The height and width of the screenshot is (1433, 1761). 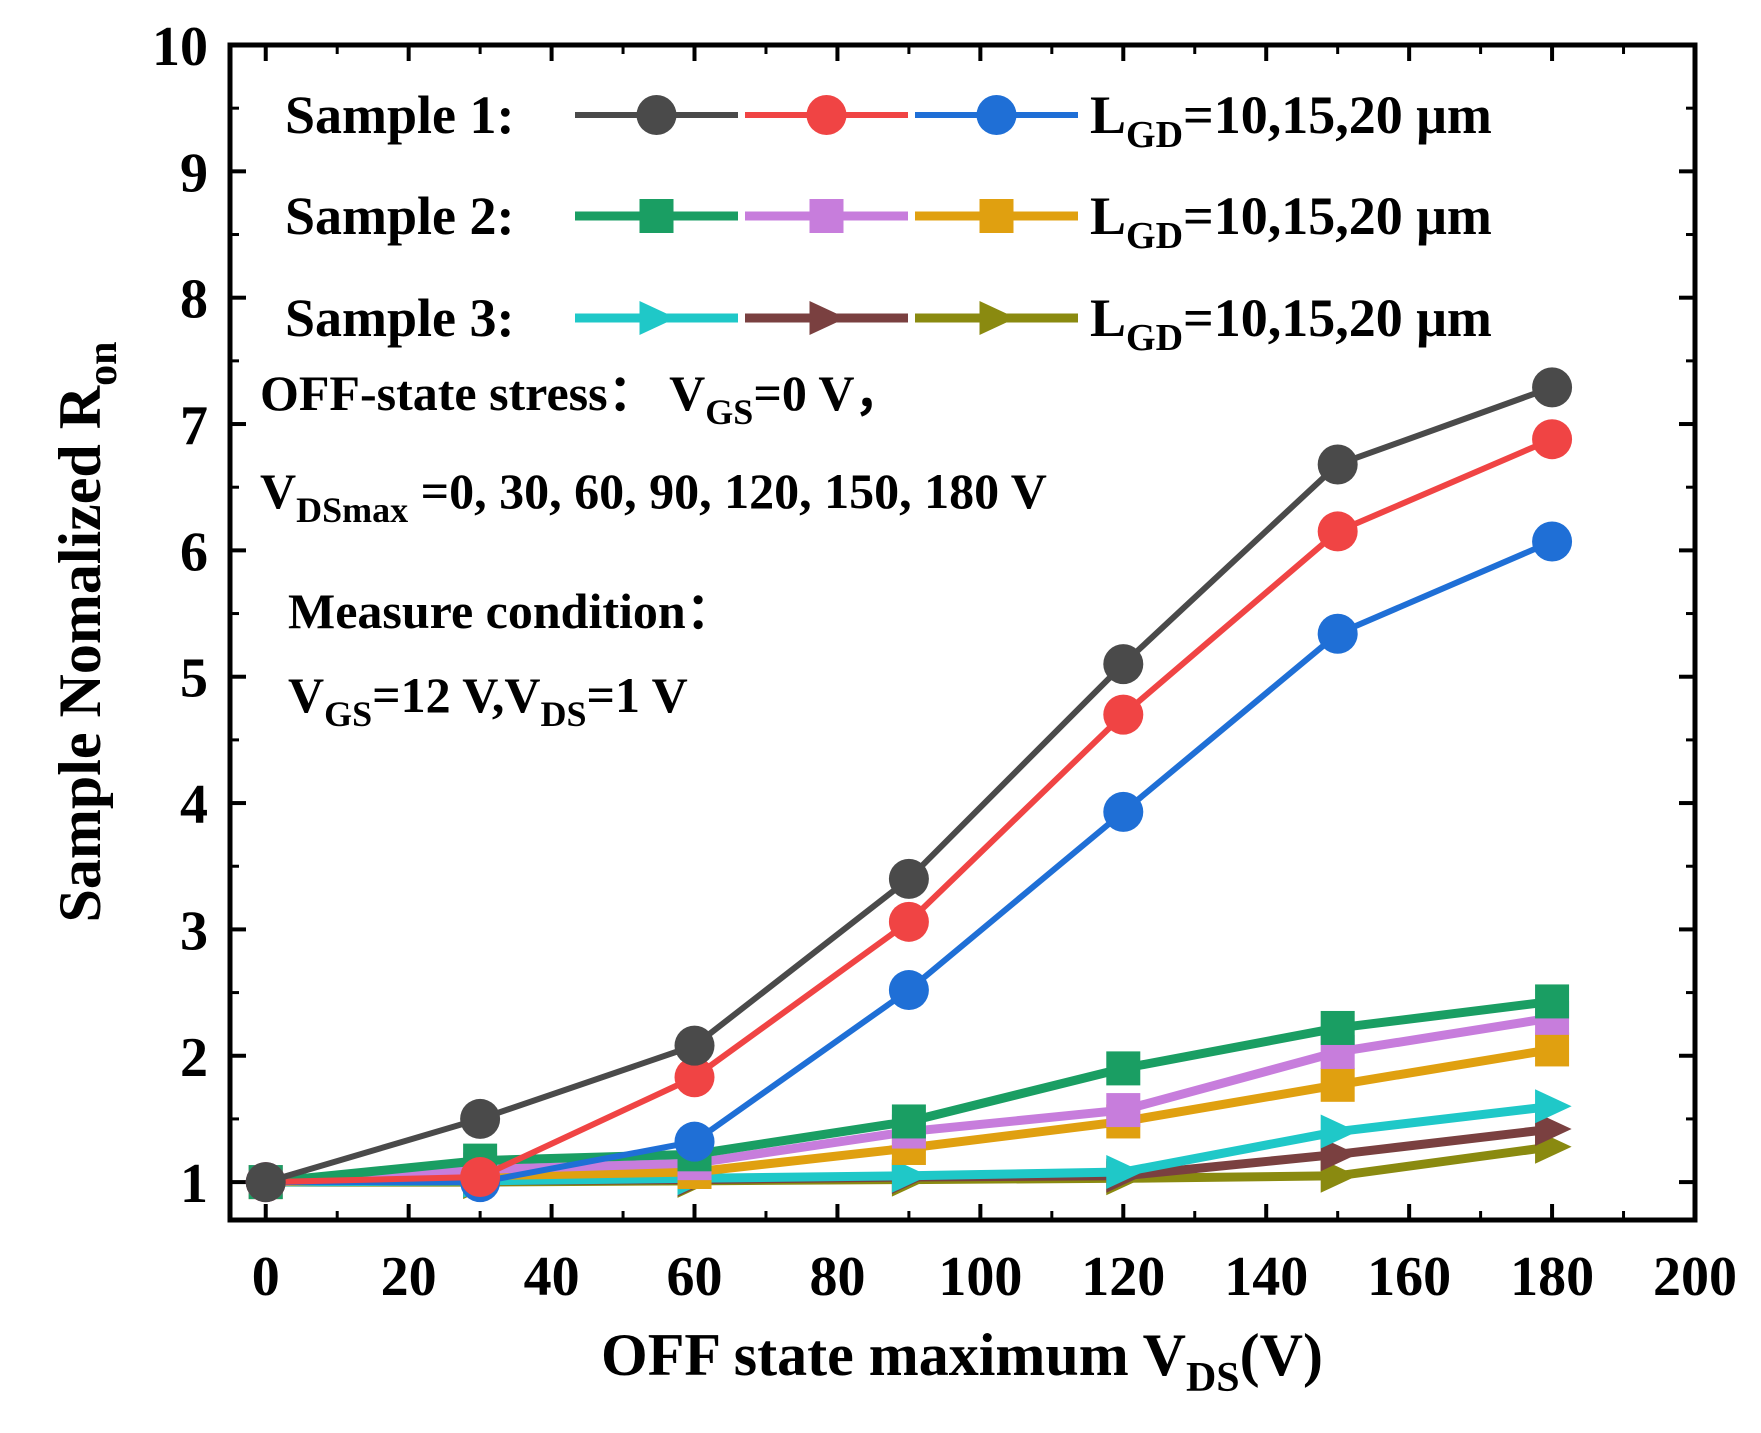 I want to click on legend-label: Sample 3:, so click(x=400, y=318).